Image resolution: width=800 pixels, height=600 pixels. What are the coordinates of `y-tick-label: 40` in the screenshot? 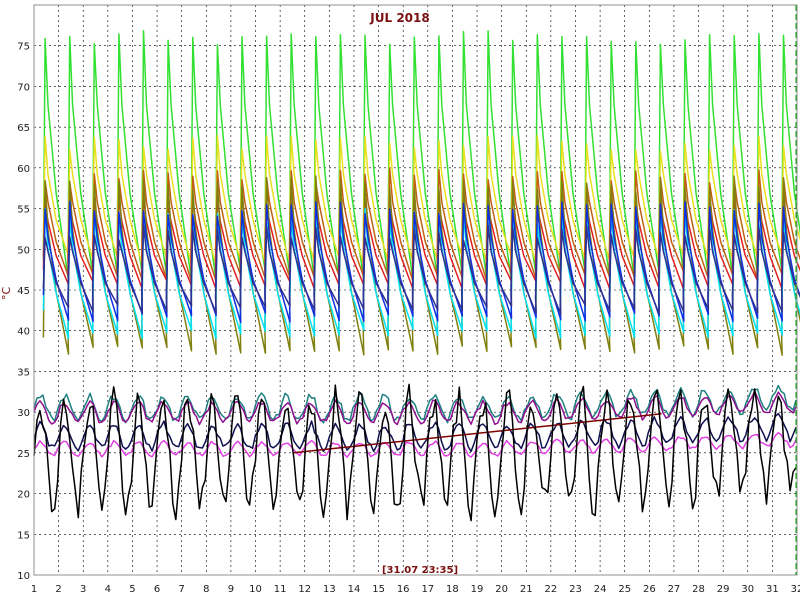 It's located at (23, 332).